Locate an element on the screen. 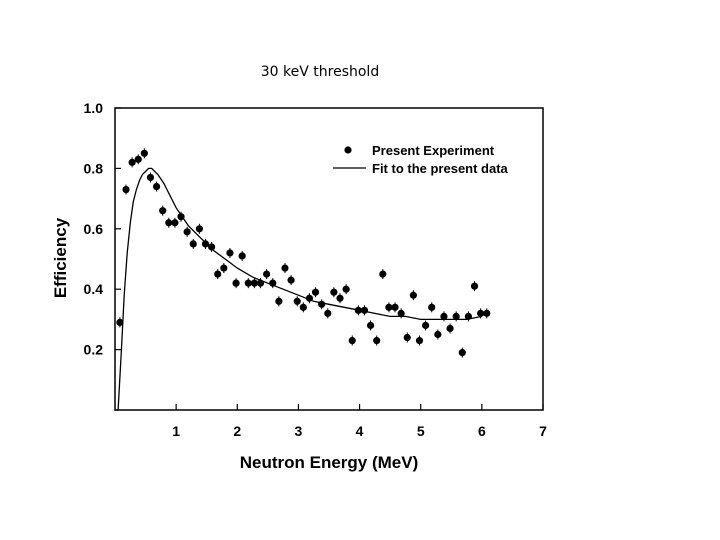  x-tick-label: 5 is located at coordinates (421, 431).